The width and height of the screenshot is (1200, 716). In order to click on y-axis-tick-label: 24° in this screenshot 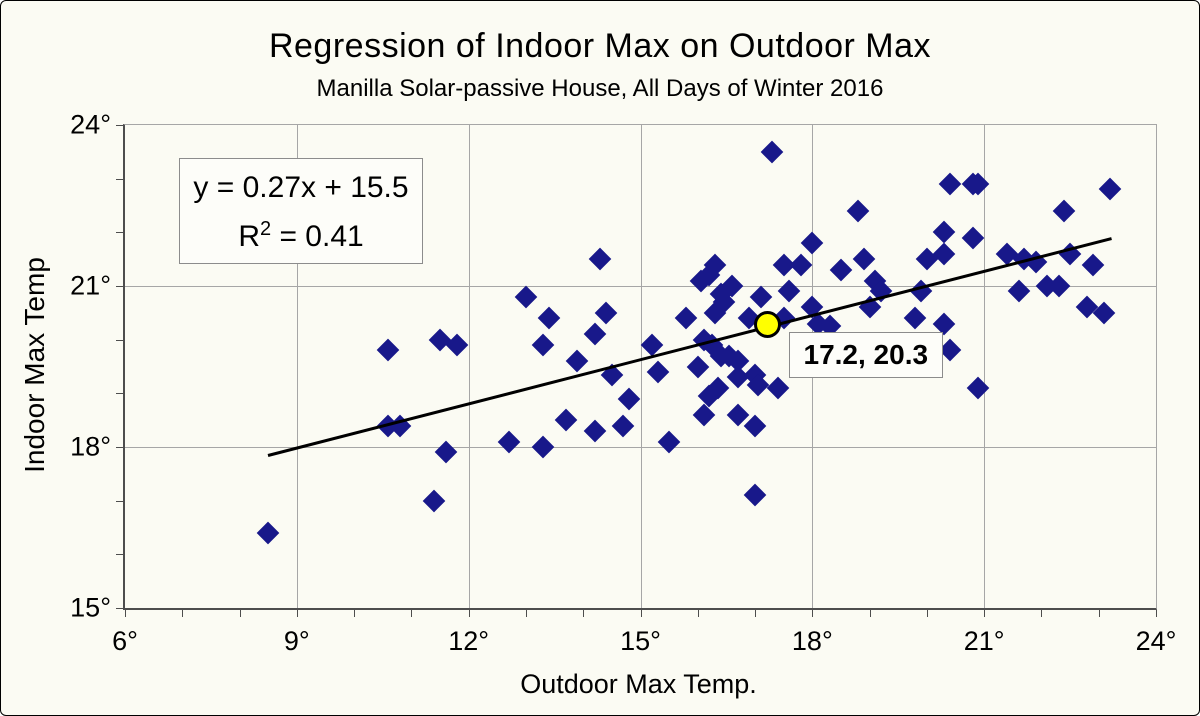, I will do `click(90, 124)`.